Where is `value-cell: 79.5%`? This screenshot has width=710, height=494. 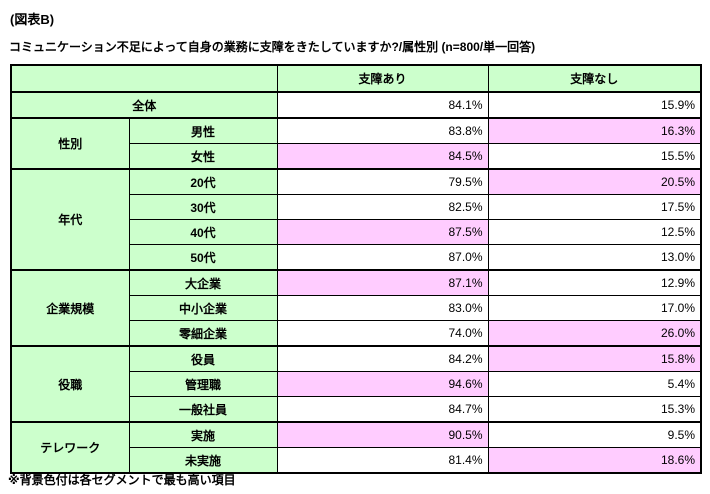 value-cell: 79.5% is located at coordinates (382, 181).